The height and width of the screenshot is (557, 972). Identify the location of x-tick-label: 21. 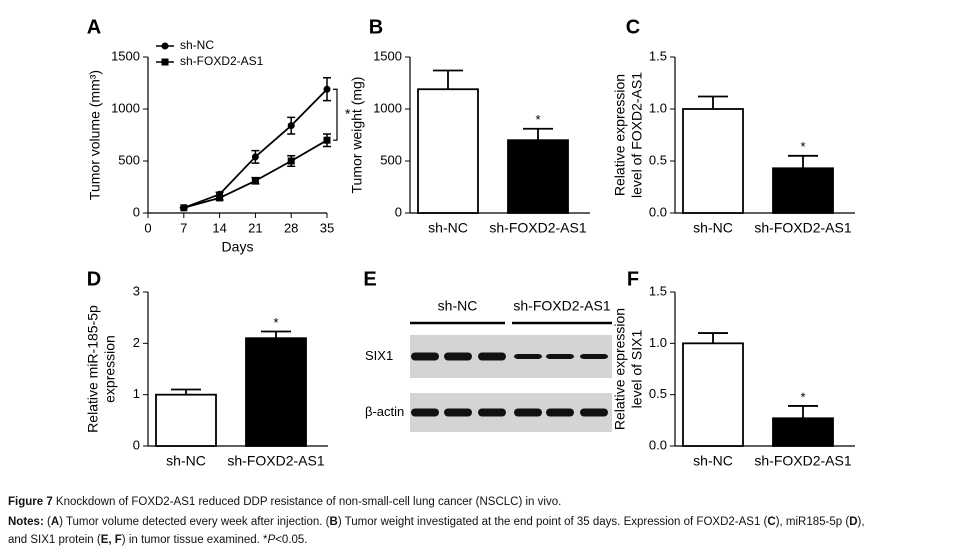
(255, 227).